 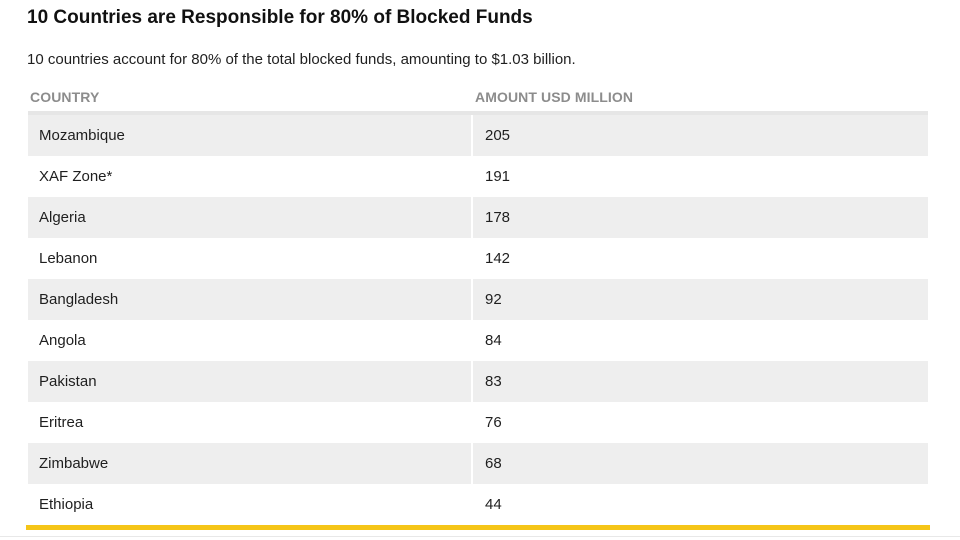 What do you see at coordinates (249, 299) in the screenshot?
I see `cell-country: Bangladesh` at bounding box center [249, 299].